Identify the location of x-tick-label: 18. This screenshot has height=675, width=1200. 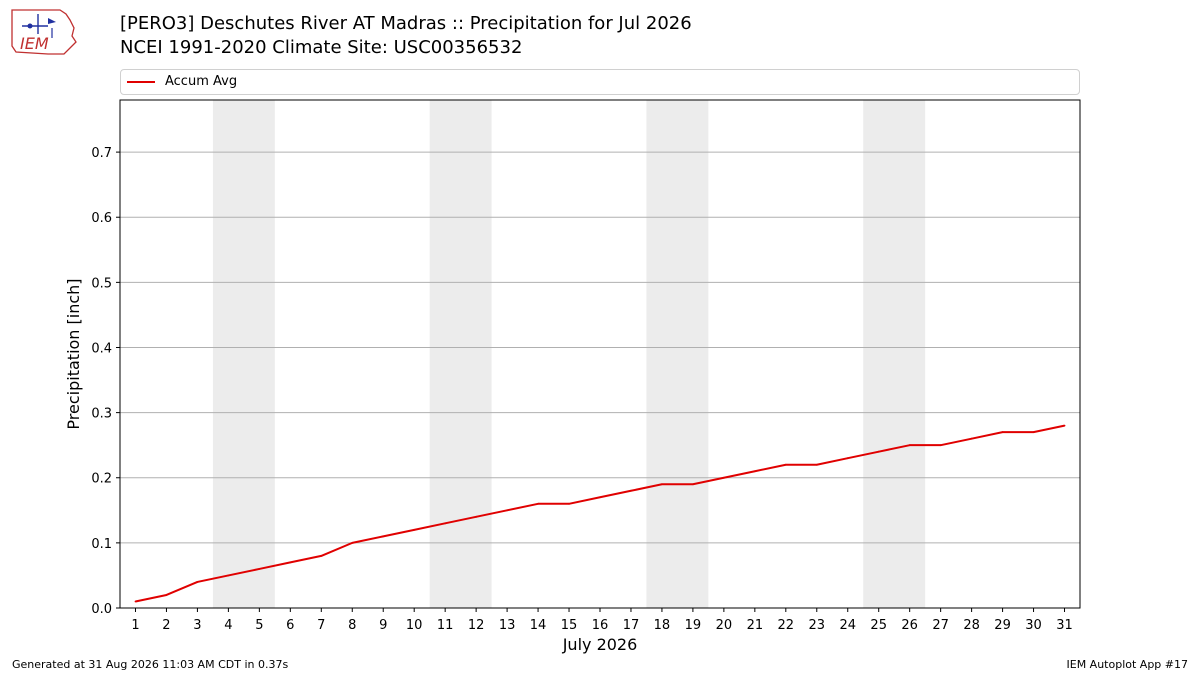
(662, 625).